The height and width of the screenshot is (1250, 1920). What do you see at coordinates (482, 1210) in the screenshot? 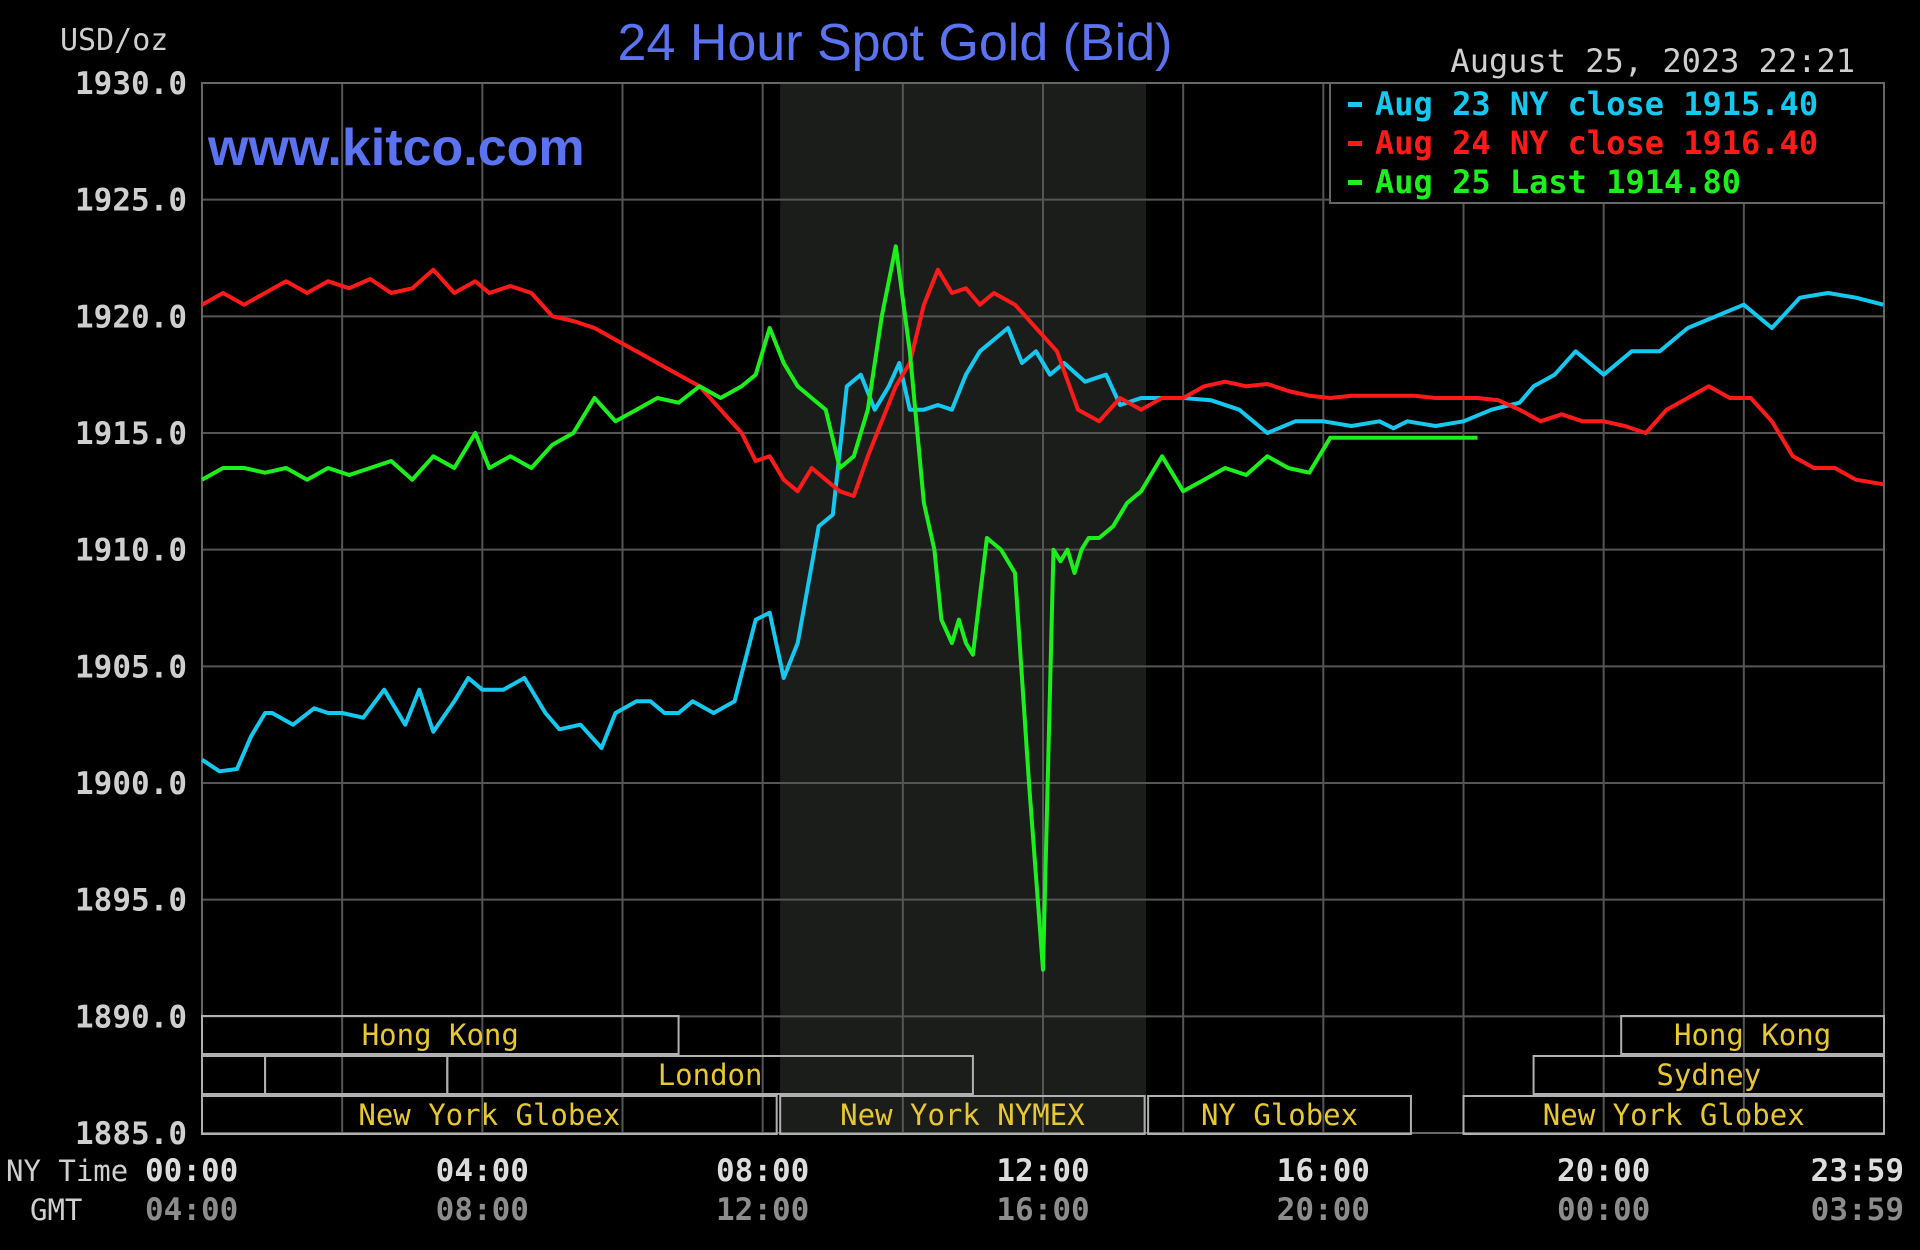
I see `x-tick-label-gmt: 08:00` at bounding box center [482, 1210].